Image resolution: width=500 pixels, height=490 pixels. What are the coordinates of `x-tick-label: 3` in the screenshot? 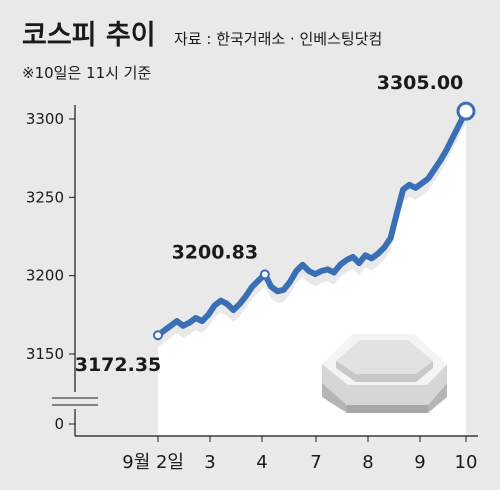 It's located at (209, 462).